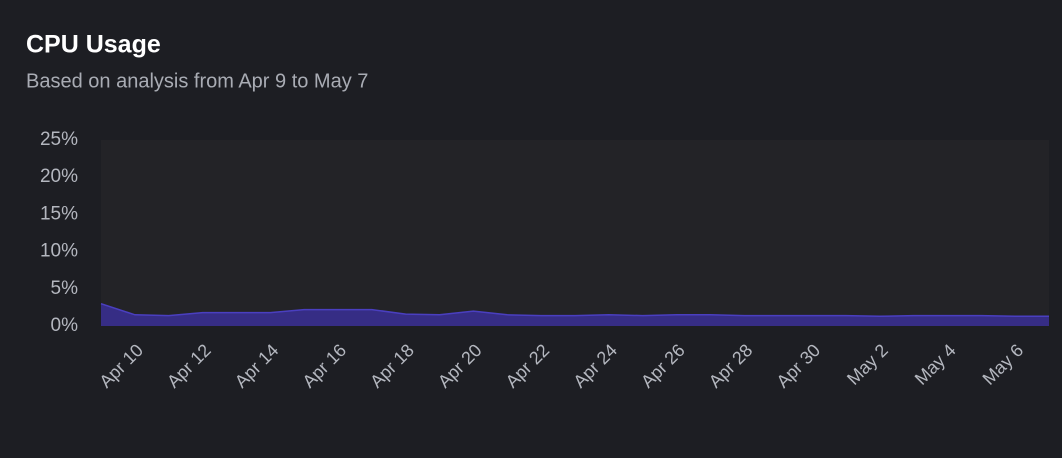 The width and height of the screenshot is (1062, 458). What do you see at coordinates (59, 251) in the screenshot?
I see `y-tick-label: 10%` at bounding box center [59, 251].